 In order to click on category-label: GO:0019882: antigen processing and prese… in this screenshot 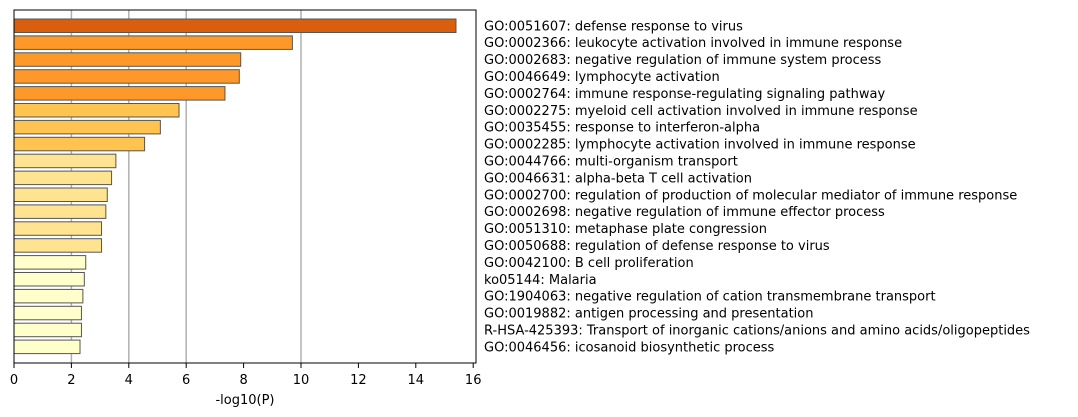, I will do `click(648, 314)`.